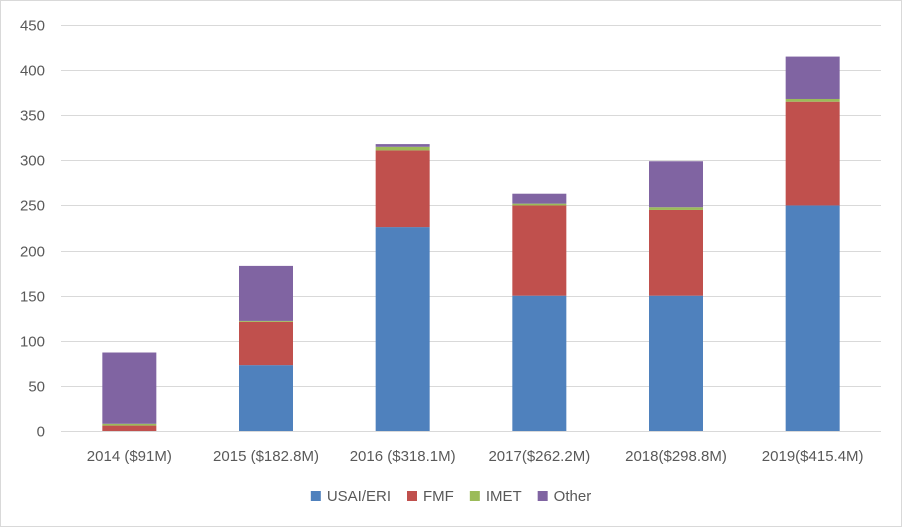  I want to click on x-tick-label: 2016 ($318.1M), so click(403, 456).